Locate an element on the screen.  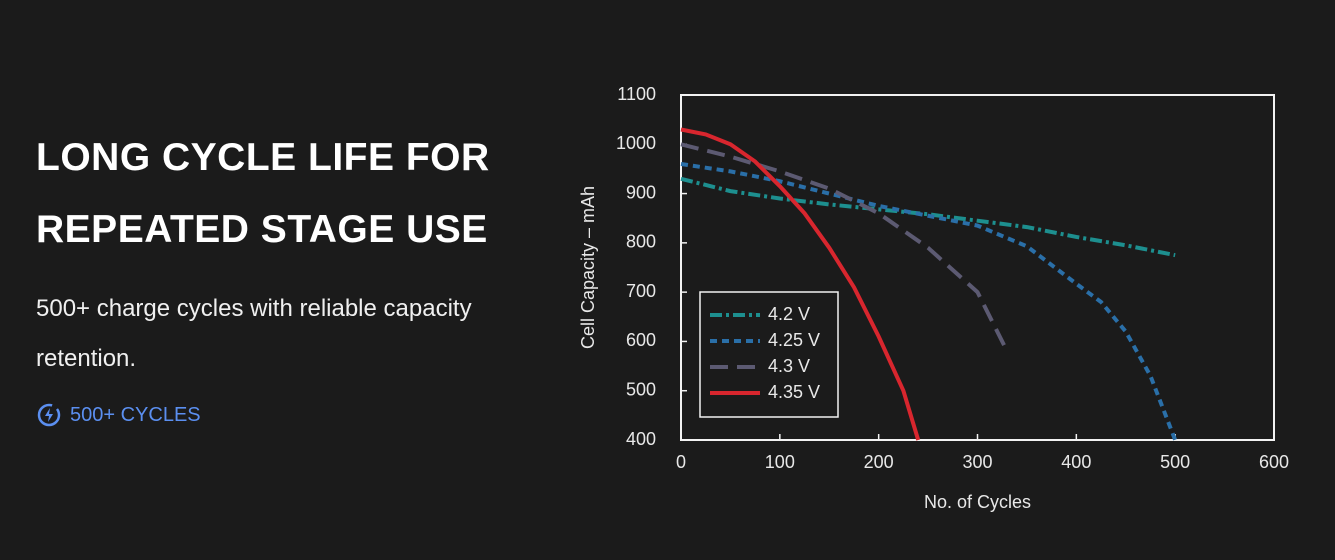
x-tick-label: 300 is located at coordinates (977, 462).